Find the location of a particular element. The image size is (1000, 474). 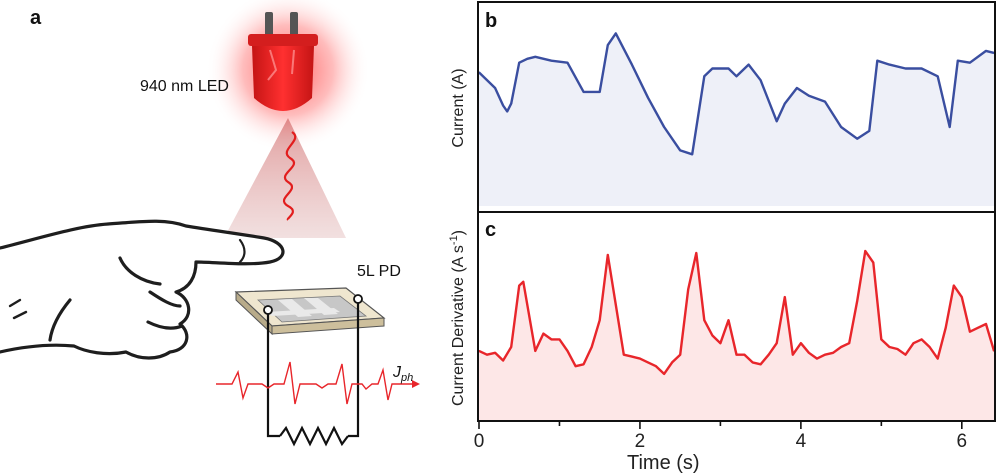

led-label: 940 nm LED is located at coordinates (184, 86).